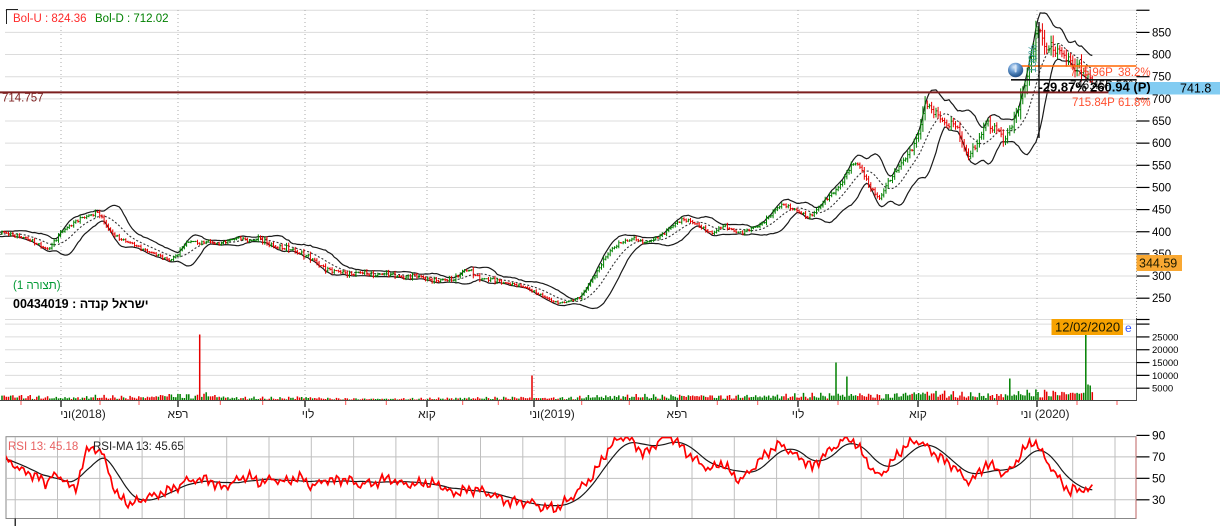 The image size is (1220, 528). Describe the element at coordinates (1165, 337) in the screenshot. I see `svg-text: 25000` at that location.